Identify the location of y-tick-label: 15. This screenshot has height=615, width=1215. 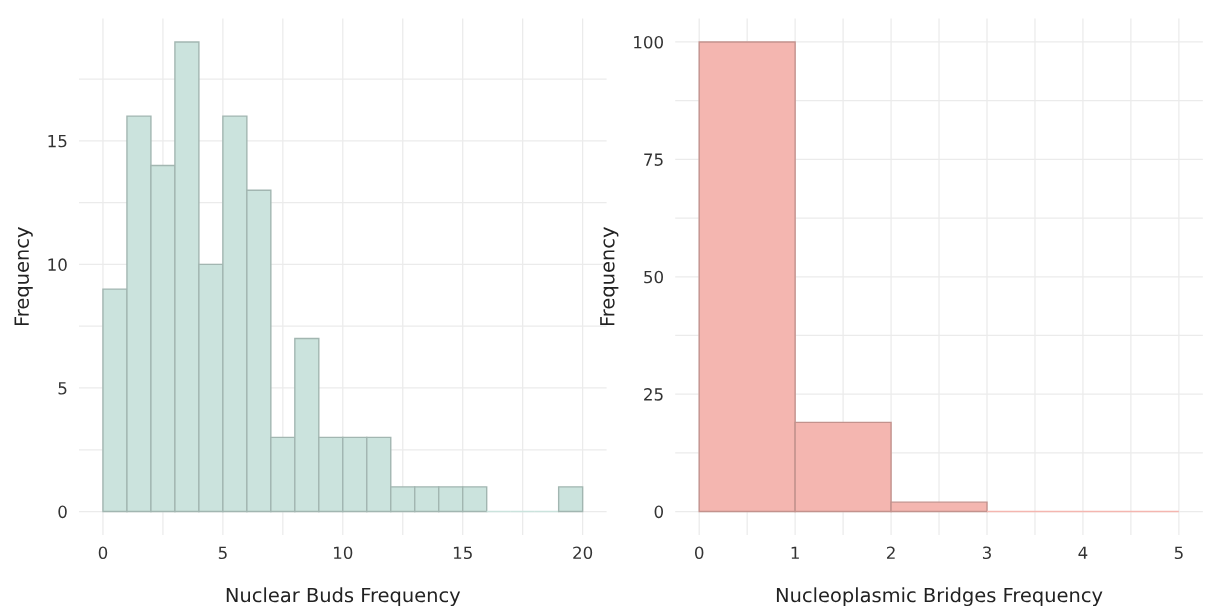
(57, 141).